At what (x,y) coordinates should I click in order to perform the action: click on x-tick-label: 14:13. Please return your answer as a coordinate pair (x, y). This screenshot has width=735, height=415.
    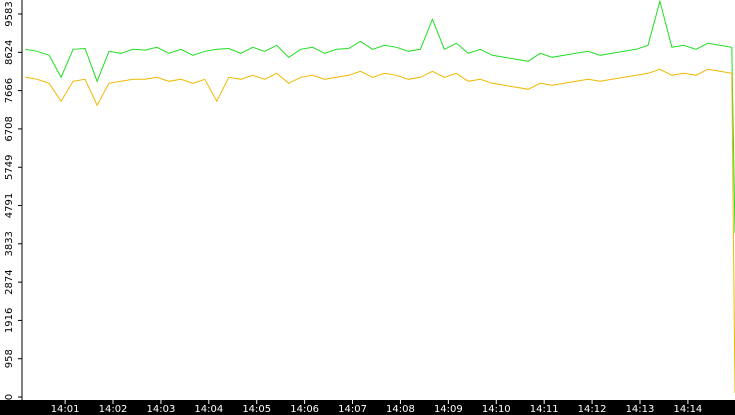
    Looking at the image, I should click on (640, 409).